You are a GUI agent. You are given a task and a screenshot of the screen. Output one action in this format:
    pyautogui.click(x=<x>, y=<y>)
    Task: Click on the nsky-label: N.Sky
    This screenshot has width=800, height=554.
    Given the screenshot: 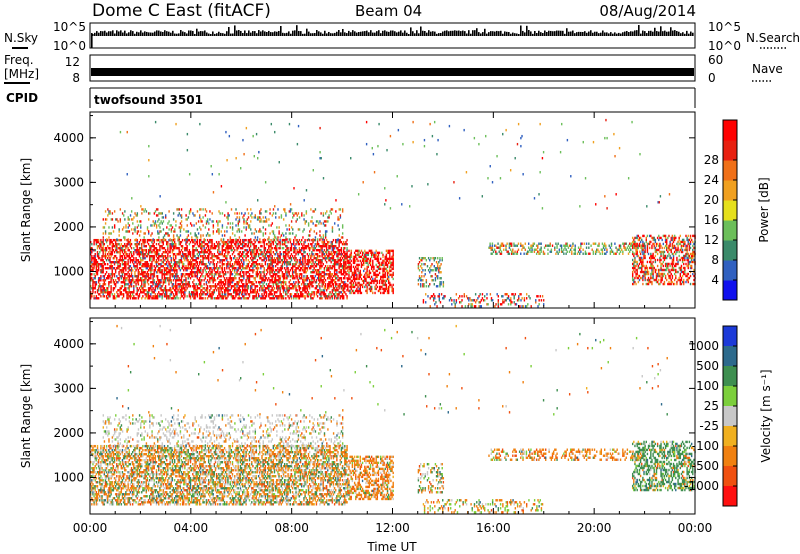 What is the action you would take?
    pyautogui.click(x=21, y=38)
    